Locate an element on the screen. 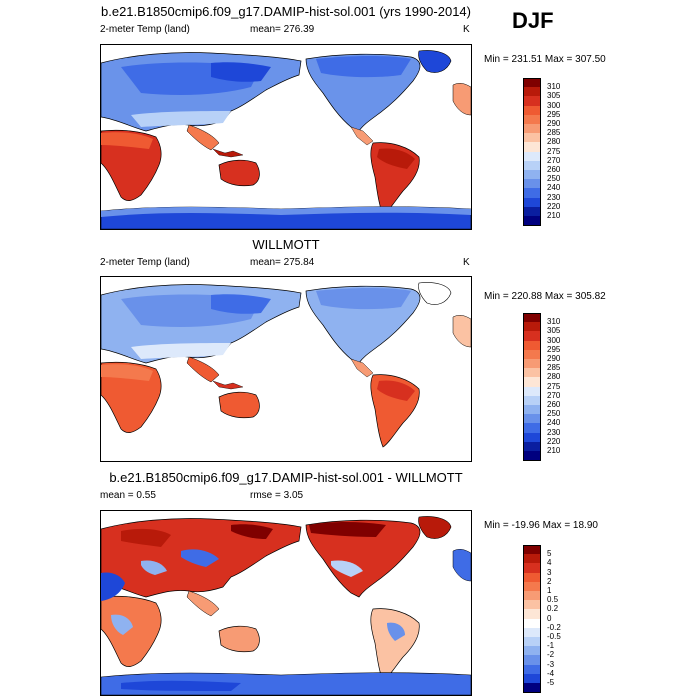 This screenshot has width=700, height=700. panel2-variable-label: 2-meter Temp (land) is located at coordinates (145, 262).